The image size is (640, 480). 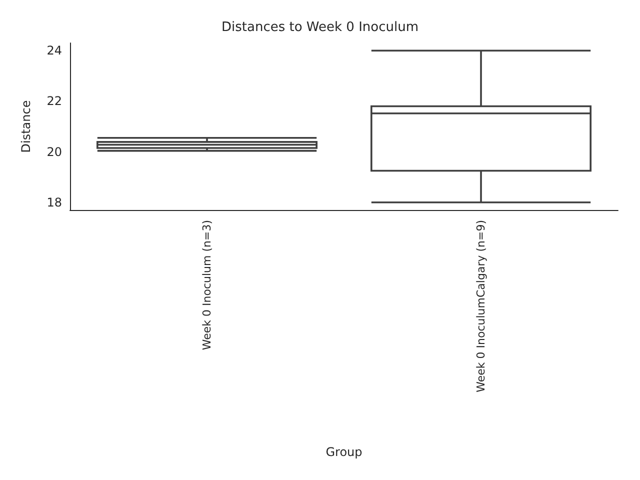 What do you see at coordinates (54, 51) in the screenshot?
I see `y-tick-label: 24` at bounding box center [54, 51].